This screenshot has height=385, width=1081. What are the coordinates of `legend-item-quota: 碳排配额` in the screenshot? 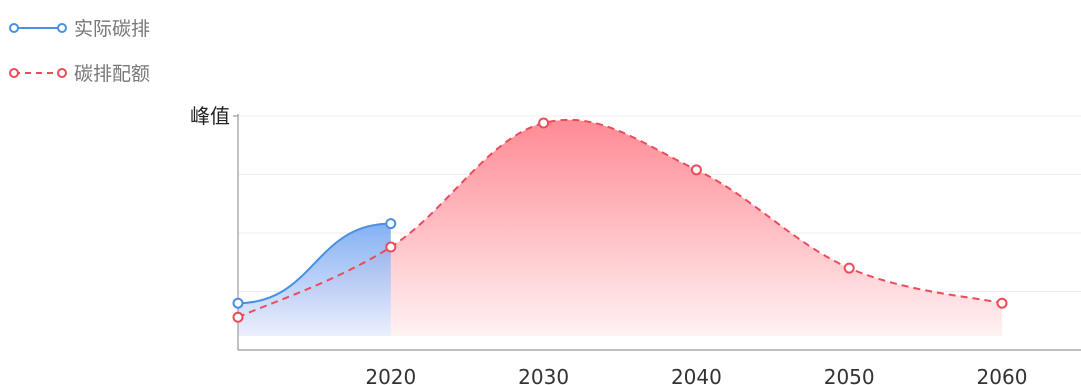 It's located at (79, 74).